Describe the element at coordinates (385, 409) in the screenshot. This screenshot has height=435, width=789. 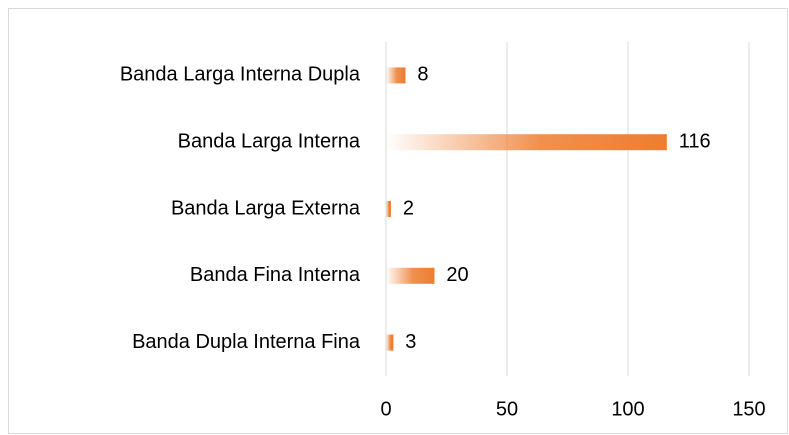
I see `x-tick-label: 0` at that location.